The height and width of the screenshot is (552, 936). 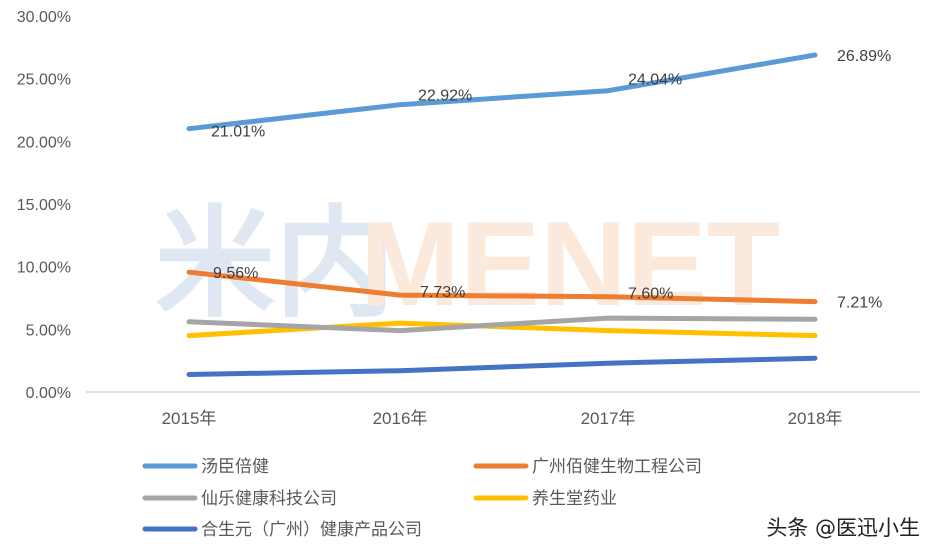 I want to click on legend-label: 汤臣倍健, so click(x=235, y=466).